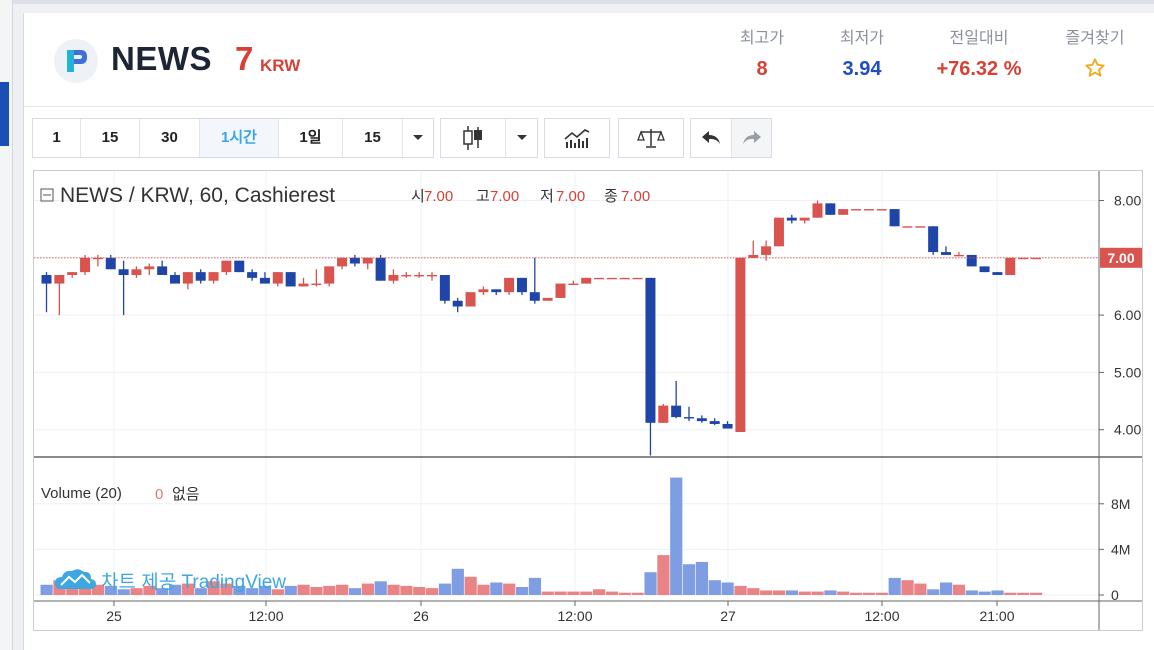 The image size is (1154, 650). I want to click on ohlc-low-value: 7.00, so click(570, 196).